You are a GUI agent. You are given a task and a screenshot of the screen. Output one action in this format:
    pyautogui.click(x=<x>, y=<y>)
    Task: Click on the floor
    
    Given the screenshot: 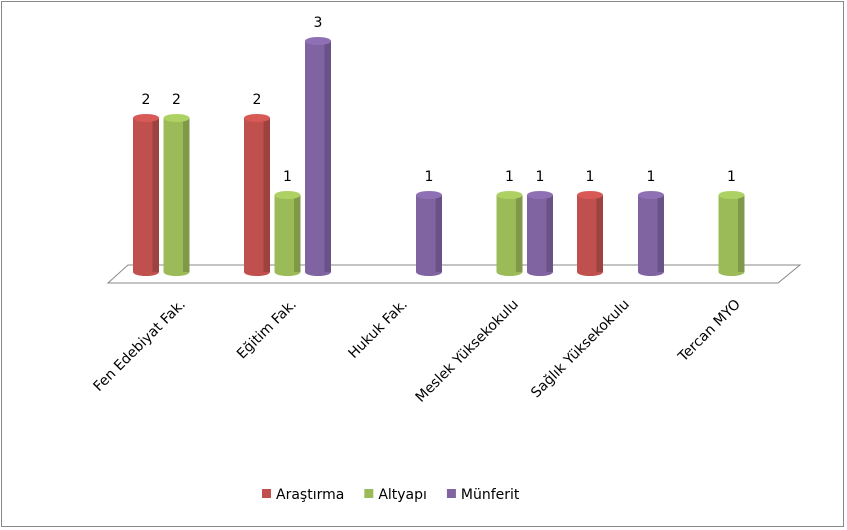 What is the action you would take?
    pyautogui.click(x=454, y=274)
    